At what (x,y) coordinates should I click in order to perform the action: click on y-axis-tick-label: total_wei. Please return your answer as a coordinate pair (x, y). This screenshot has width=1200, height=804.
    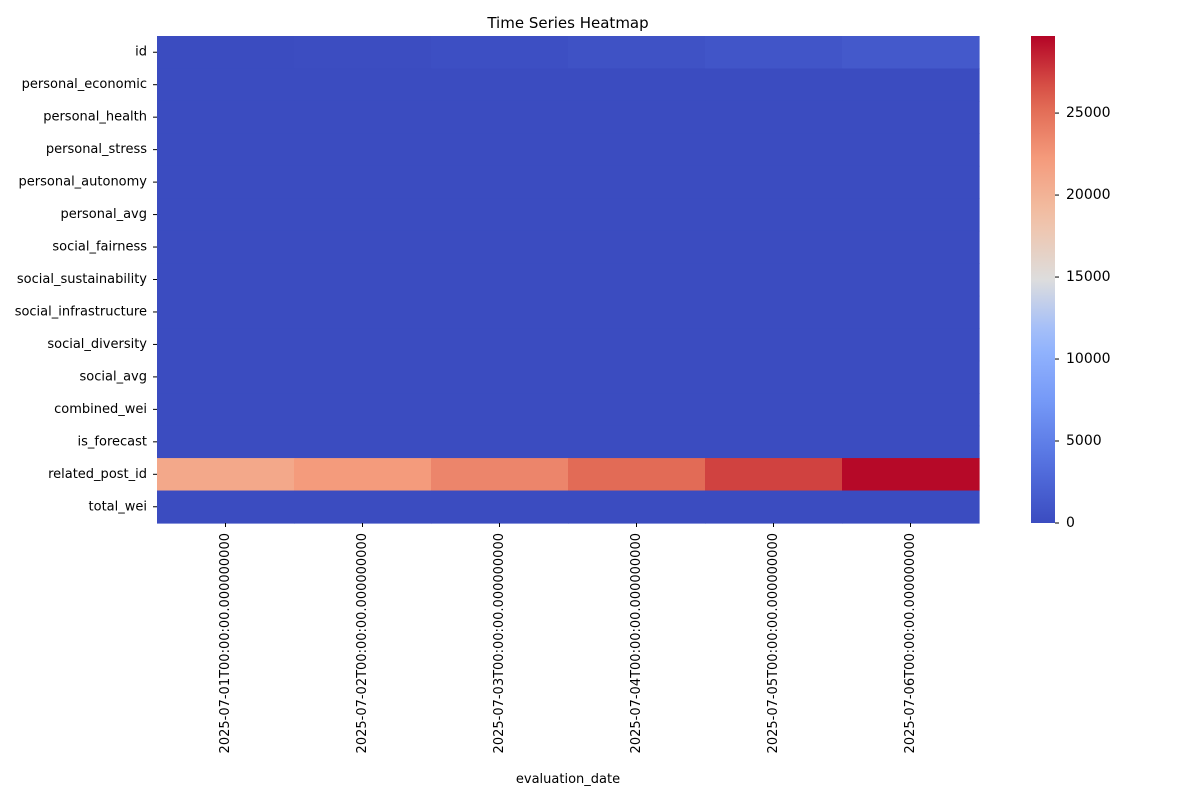
    Looking at the image, I should click on (118, 506).